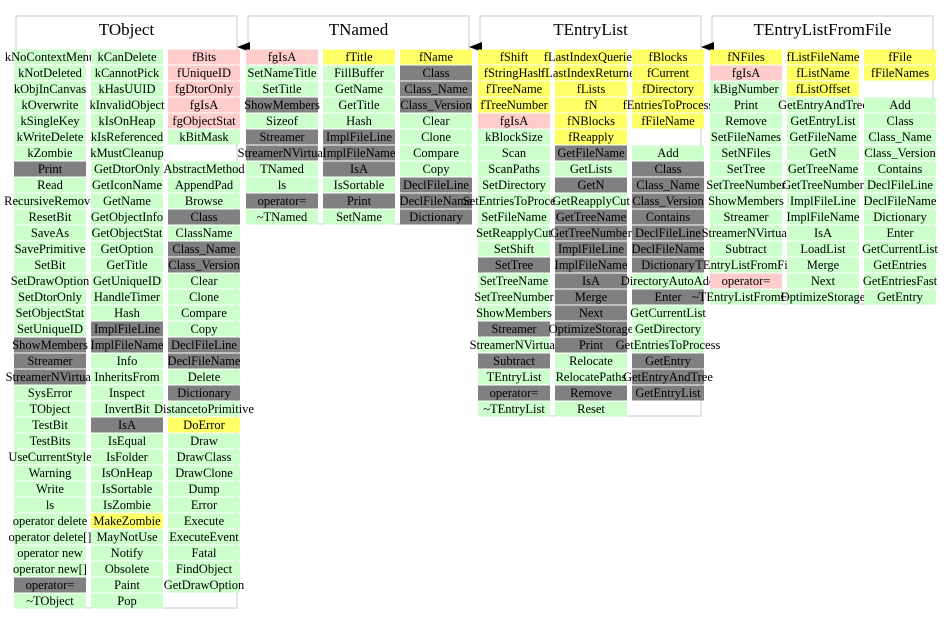 The height and width of the screenshot is (629, 949). Describe the element at coordinates (204, 73) in the screenshot. I see `member-name: fUniqueID` at that location.